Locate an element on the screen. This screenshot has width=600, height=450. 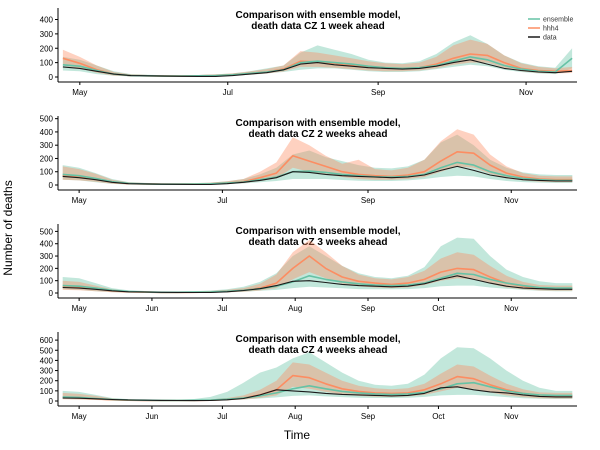
panel-title-line: death data CZ 3 weeks ahead is located at coordinates (318, 242).